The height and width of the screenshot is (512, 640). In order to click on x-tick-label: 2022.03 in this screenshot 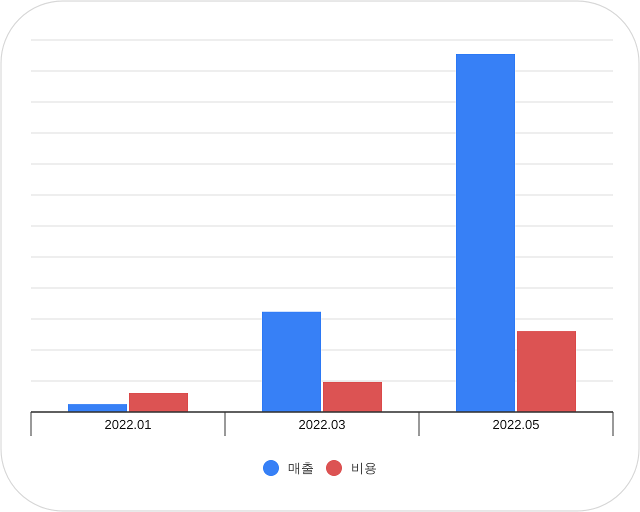, I will do `click(322, 424)`.